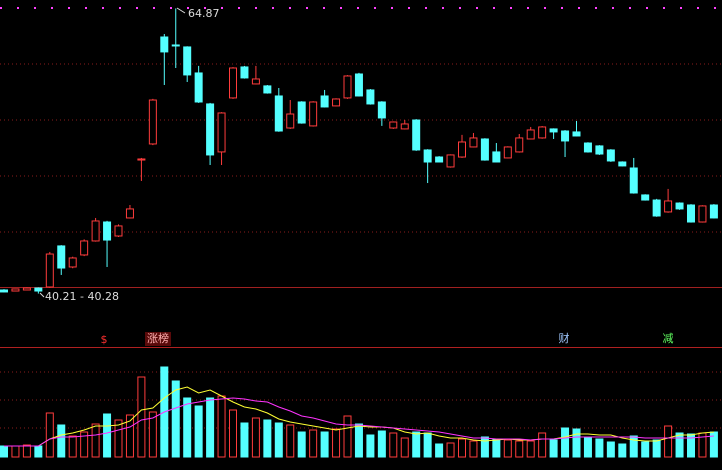  What do you see at coordinates (668, 338) in the screenshot?
I see `marker: 减` at bounding box center [668, 338].